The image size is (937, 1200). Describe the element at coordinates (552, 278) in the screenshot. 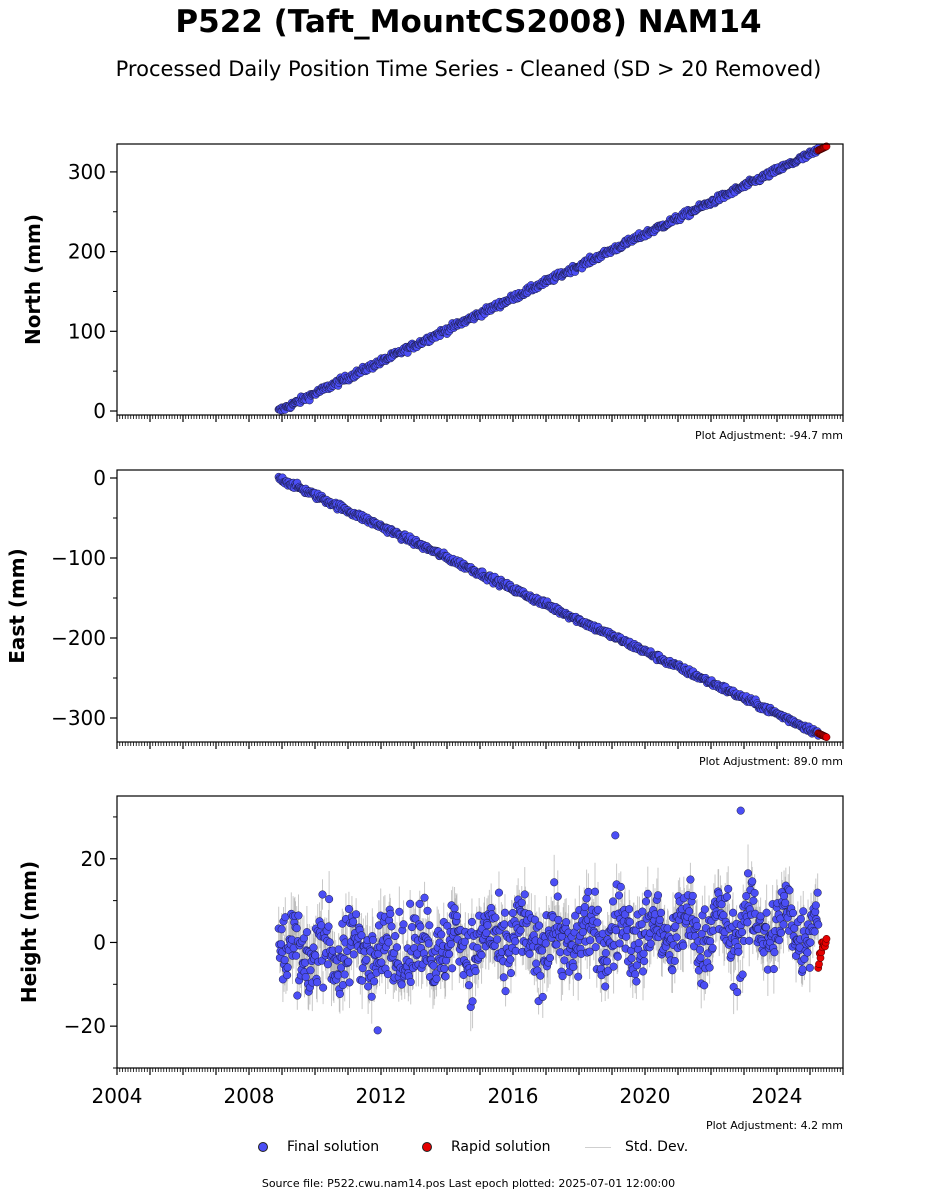

I see `data-points` at that location.